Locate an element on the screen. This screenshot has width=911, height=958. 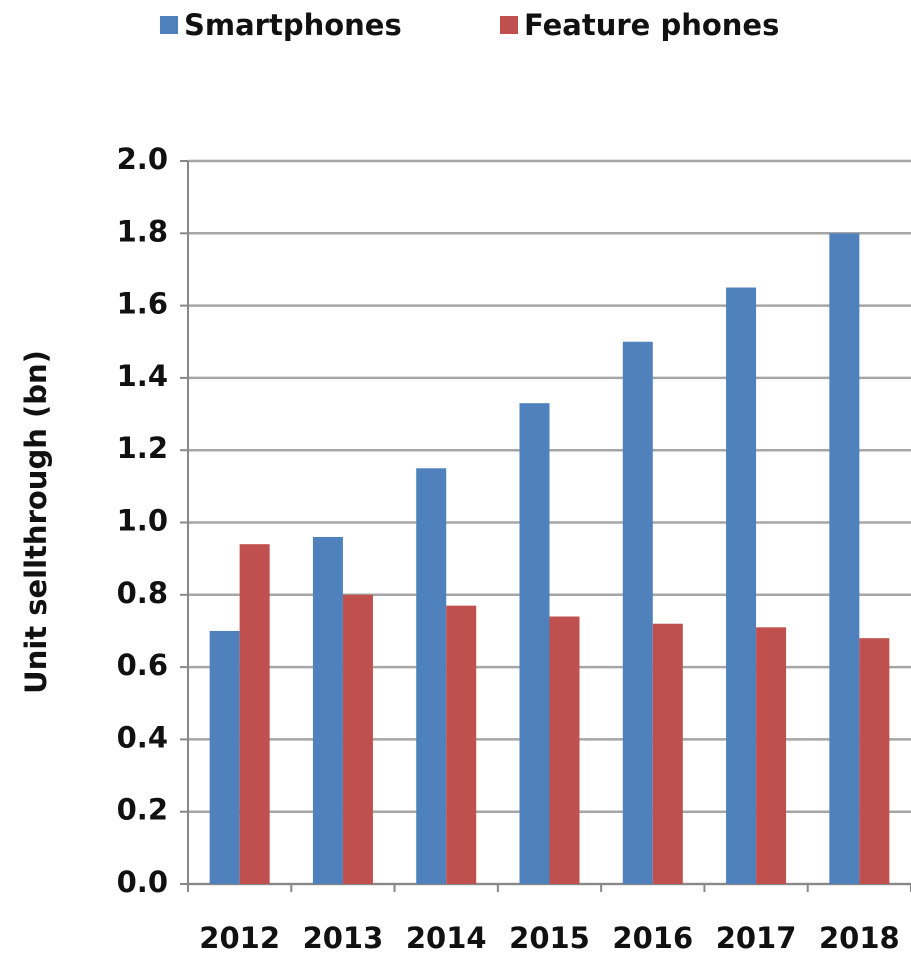
y-tick-label: 1.4 is located at coordinates (142, 376).